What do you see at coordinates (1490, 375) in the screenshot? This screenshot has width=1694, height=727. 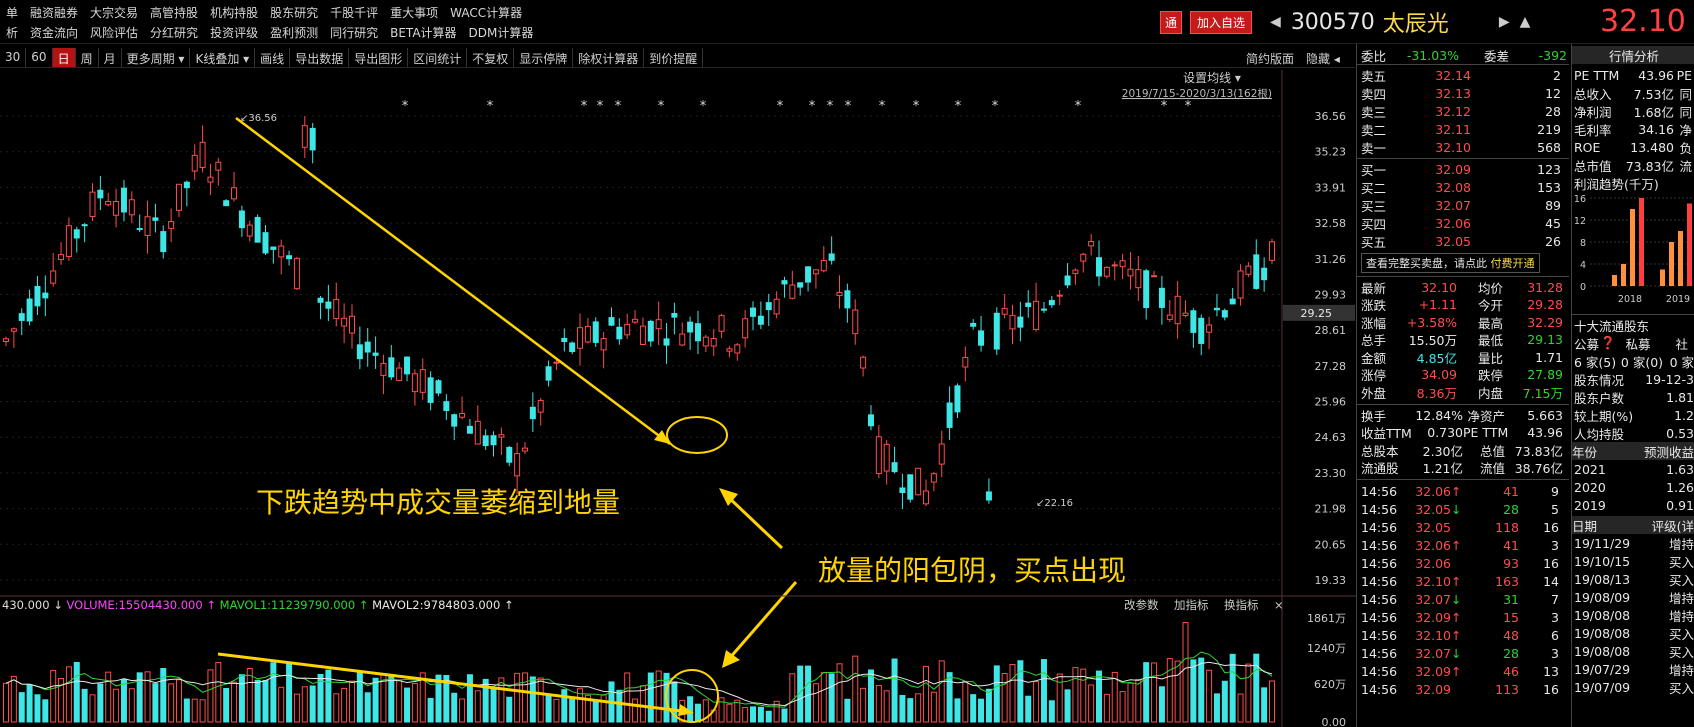 I see `stat-label: 跌停` at bounding box center [1490, 375].